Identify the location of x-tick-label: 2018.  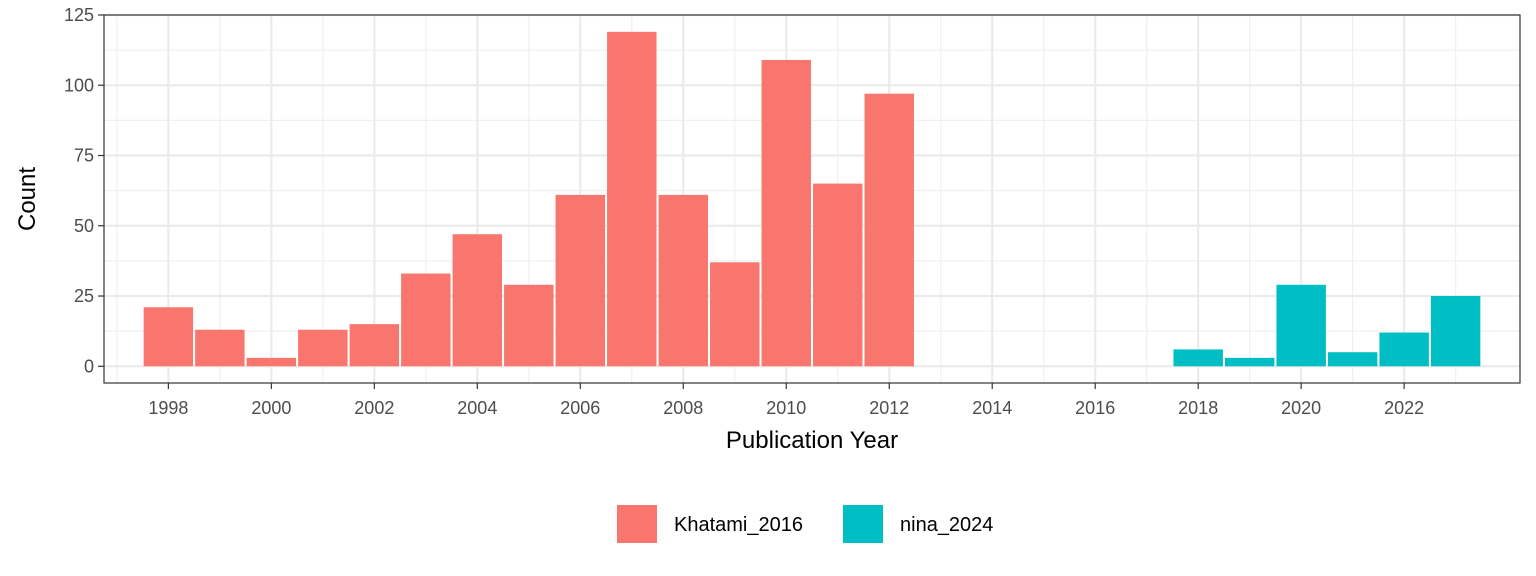
(1198, 408).